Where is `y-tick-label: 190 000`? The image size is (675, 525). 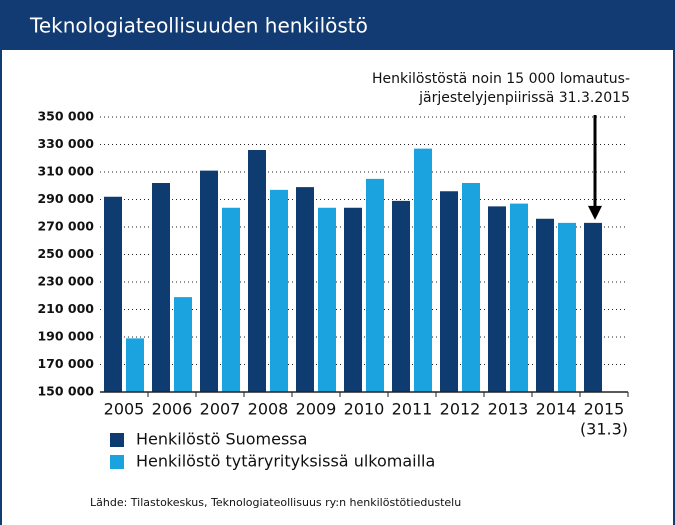
y-tick-label: 190 000 is located at coordinates (65, 336).